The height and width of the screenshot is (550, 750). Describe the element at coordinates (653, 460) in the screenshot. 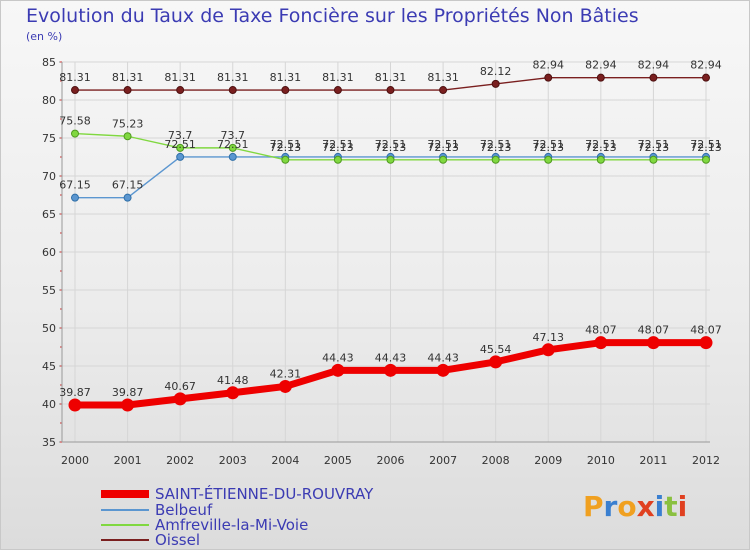

I see `x-tick-label: 2011` at that location.